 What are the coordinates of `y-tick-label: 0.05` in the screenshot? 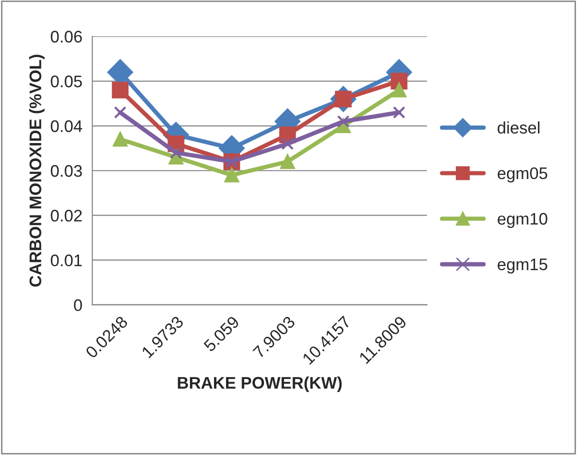 It's located at (66, 82).